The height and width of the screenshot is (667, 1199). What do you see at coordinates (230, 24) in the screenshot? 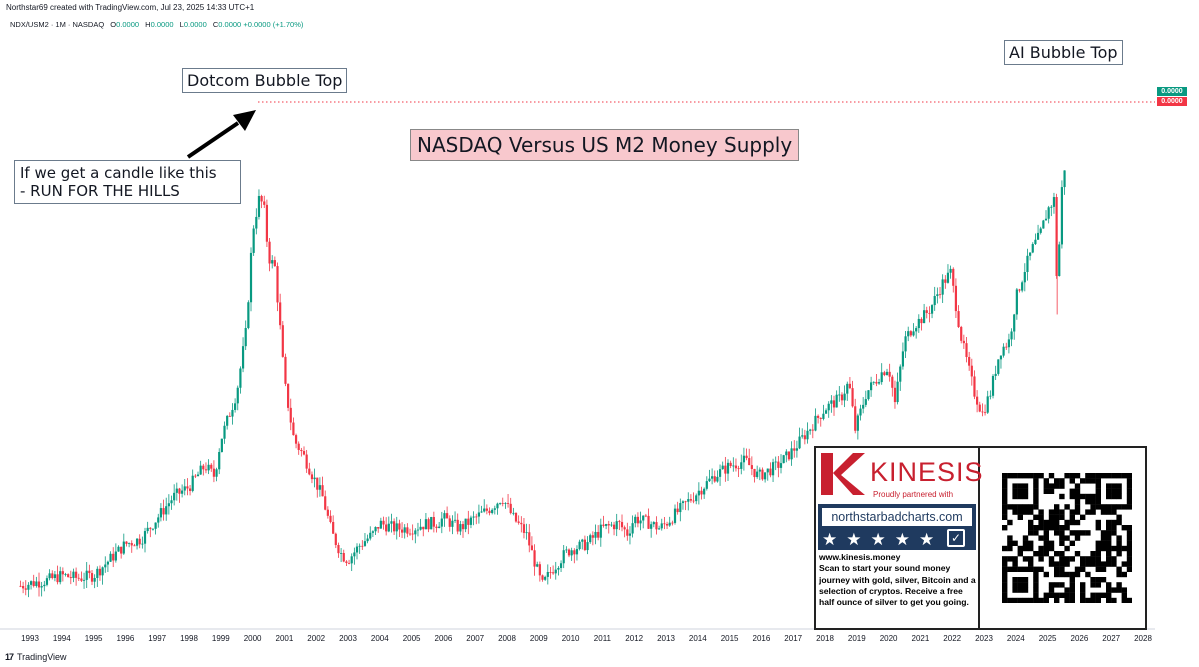
I see `close-value: 0.0000` at bounding box center [230, 24].